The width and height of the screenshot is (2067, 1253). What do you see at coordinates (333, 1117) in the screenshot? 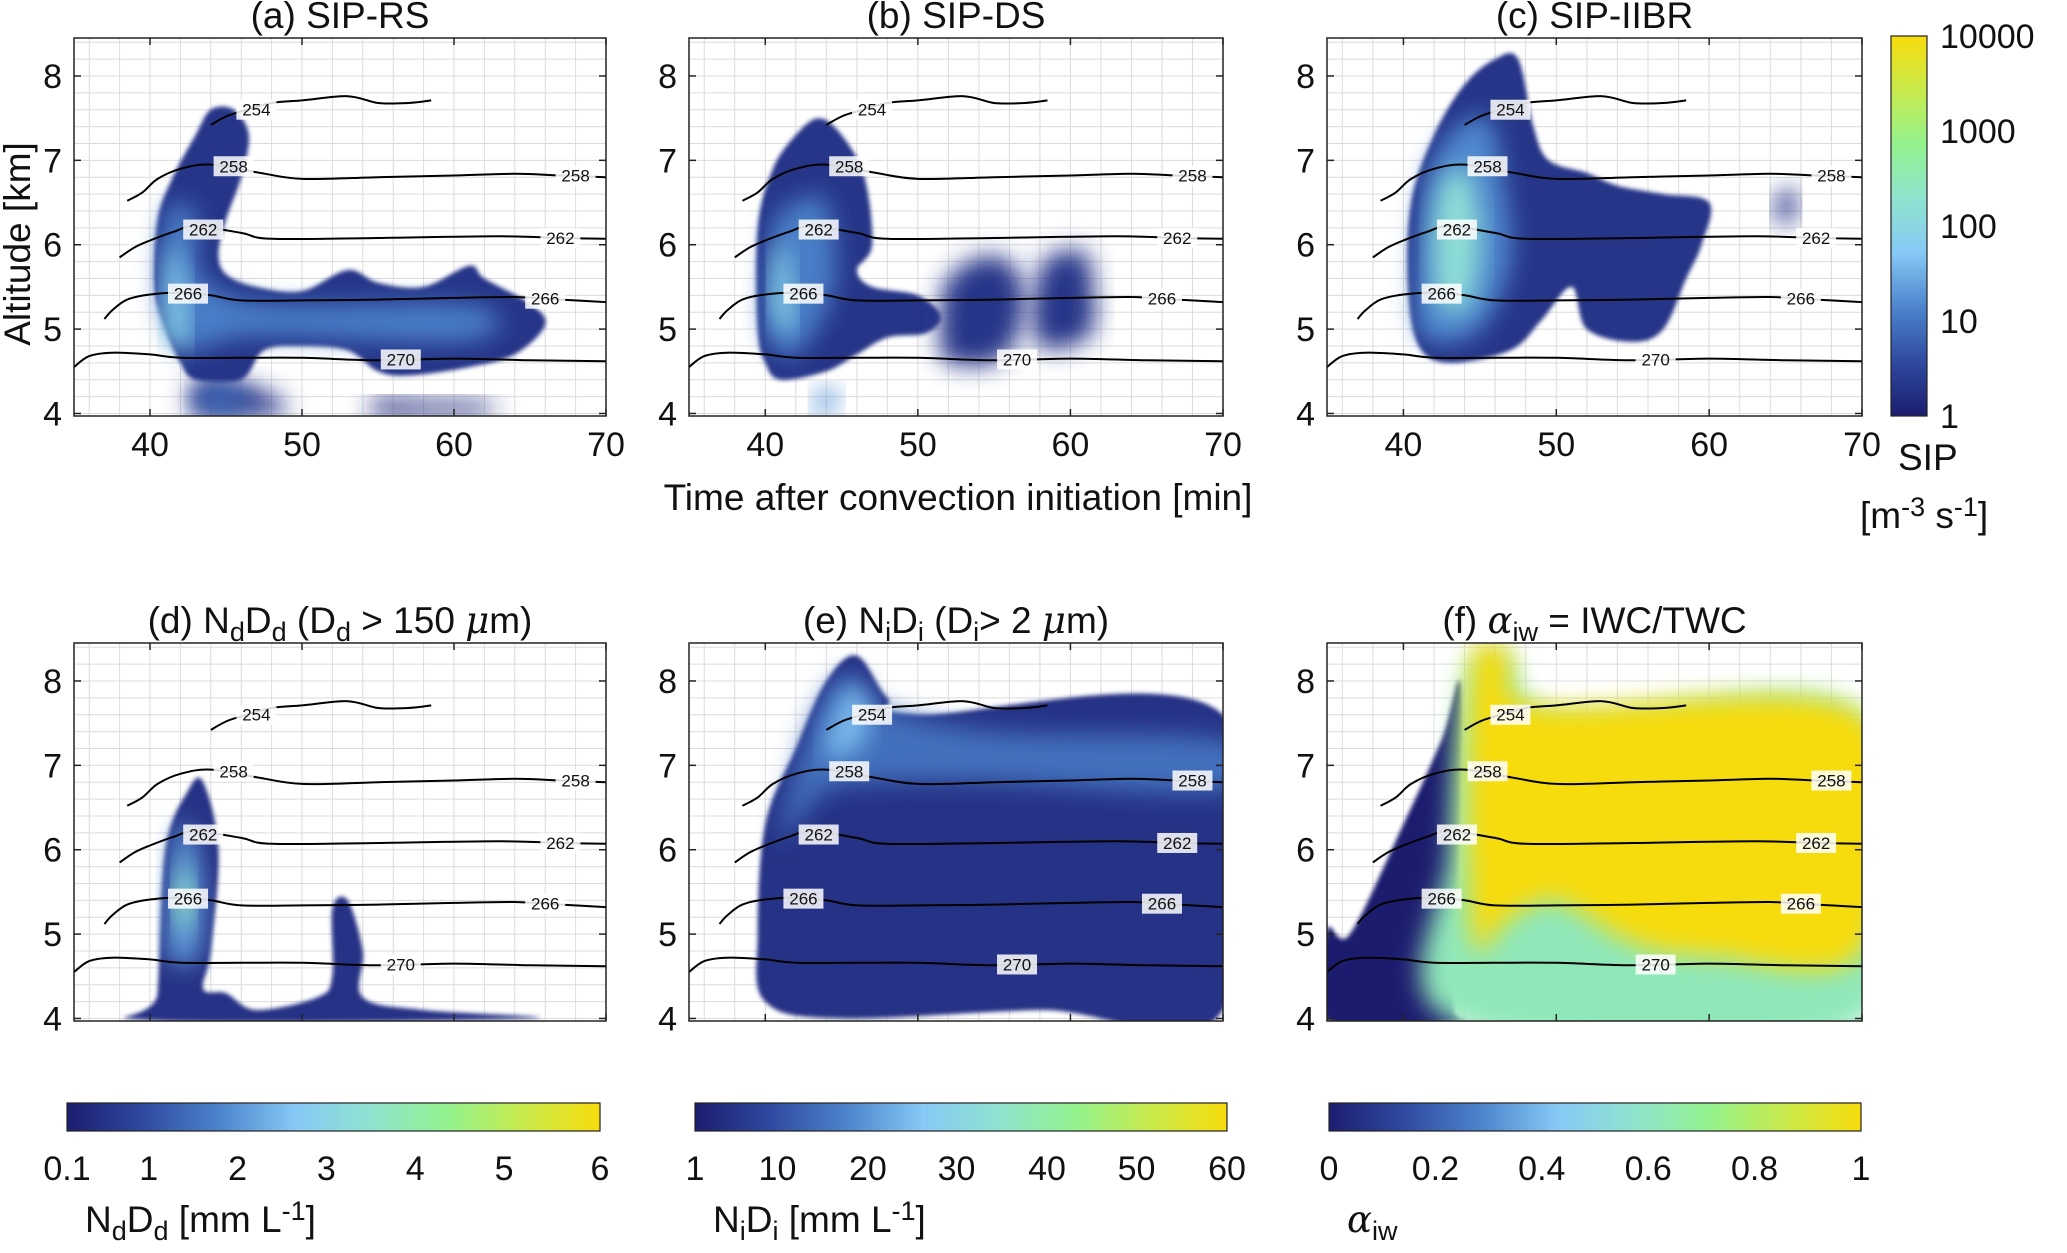
I see `colorbar-gradient` at bounding box center [333, 1117].